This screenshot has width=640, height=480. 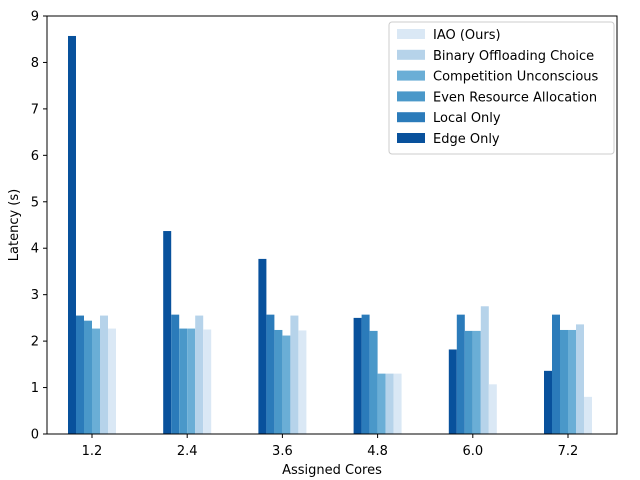 I want to click on bar-iao-ours--6-0, so click(x=492, y=409).